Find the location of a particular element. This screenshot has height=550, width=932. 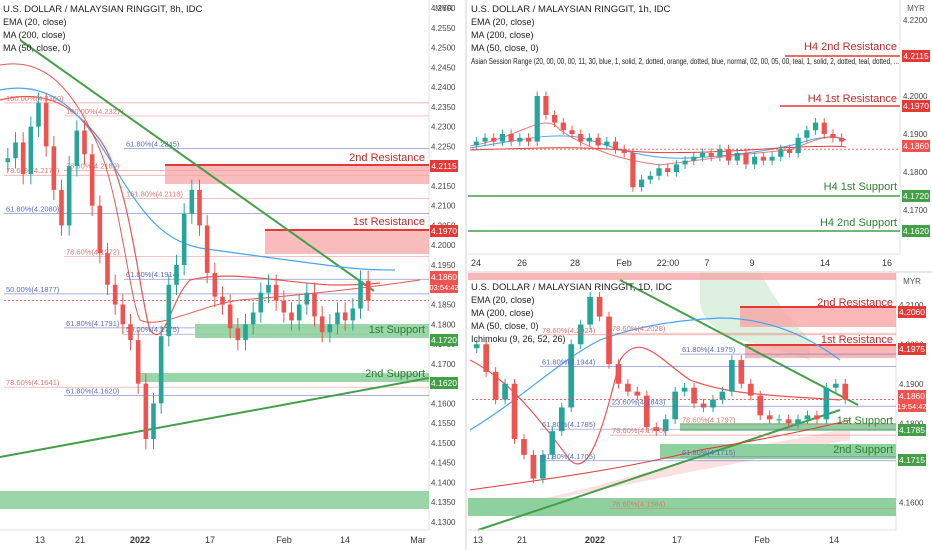

ma200-1h is located at coordinates (658, 149).